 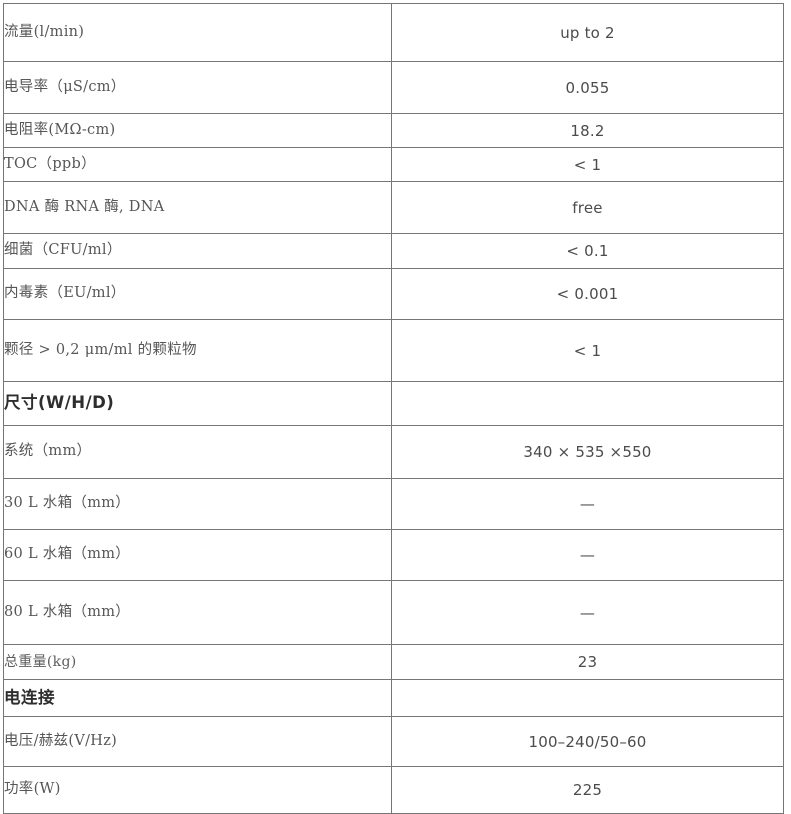 I want to click on table-row: 内毒素（EU/ml） < 0.001, so click(x=393, y=294).